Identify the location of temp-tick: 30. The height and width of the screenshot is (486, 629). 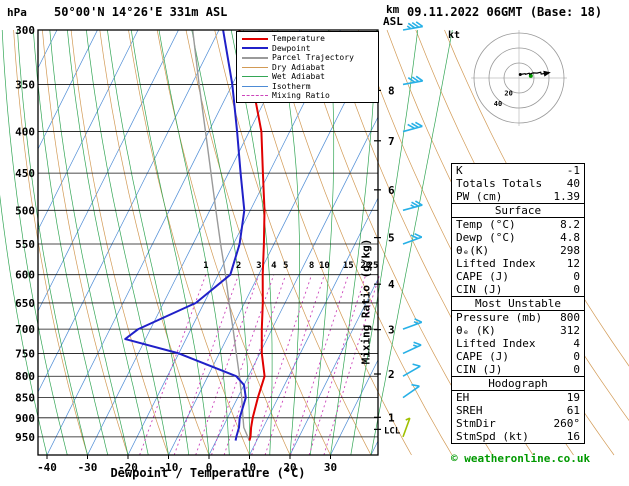
(330, 467).